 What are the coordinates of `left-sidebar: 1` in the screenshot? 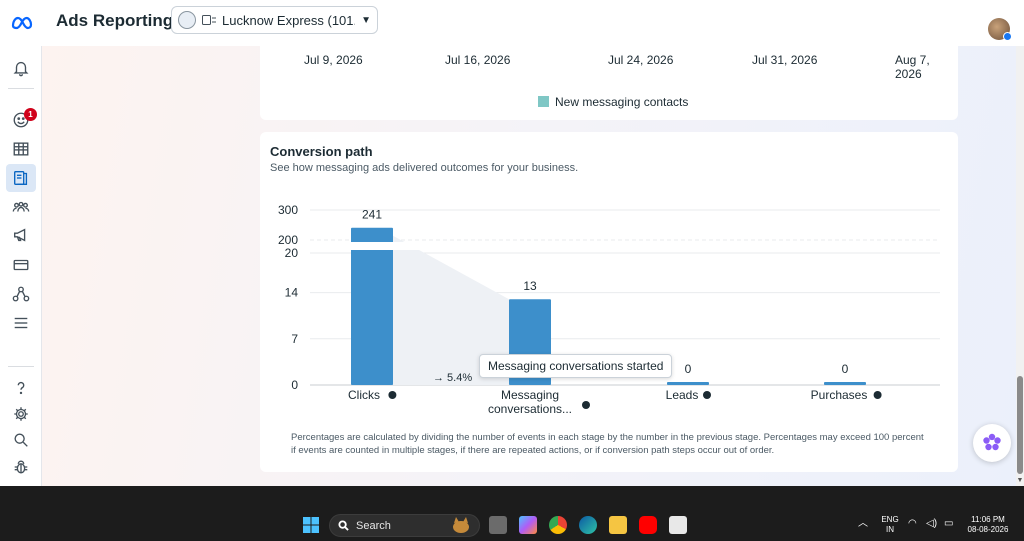 It's located at (21, 266).